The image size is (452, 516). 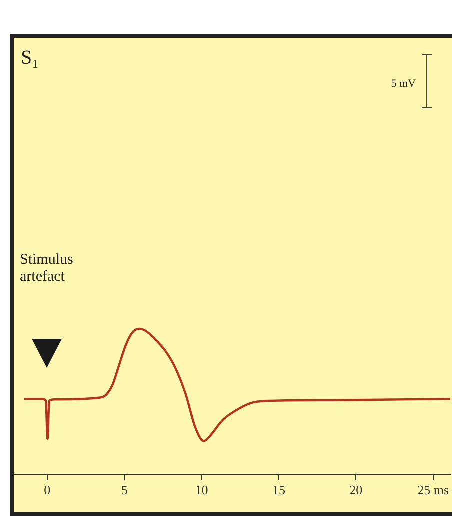 What do you see at coordinates (403, 84) in the screenshot?
I see `text: 5 mV` at bounding box center [403, 84].